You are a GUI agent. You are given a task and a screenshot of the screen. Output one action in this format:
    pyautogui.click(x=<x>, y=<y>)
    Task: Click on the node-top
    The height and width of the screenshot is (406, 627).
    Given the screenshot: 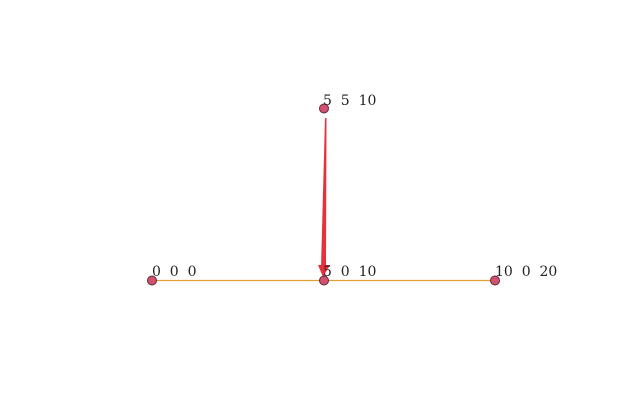 What is the action you would take?
    pyautogui.click(x=324, y=108)
    